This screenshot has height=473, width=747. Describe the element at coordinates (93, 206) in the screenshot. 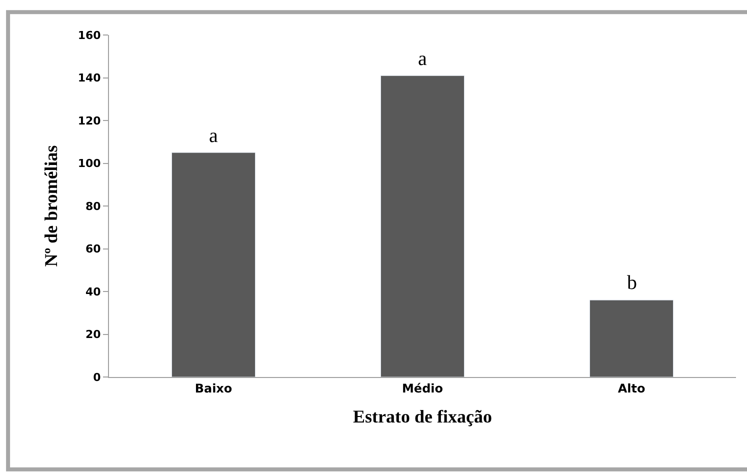

I see `y-tick-label: 80` at that location.